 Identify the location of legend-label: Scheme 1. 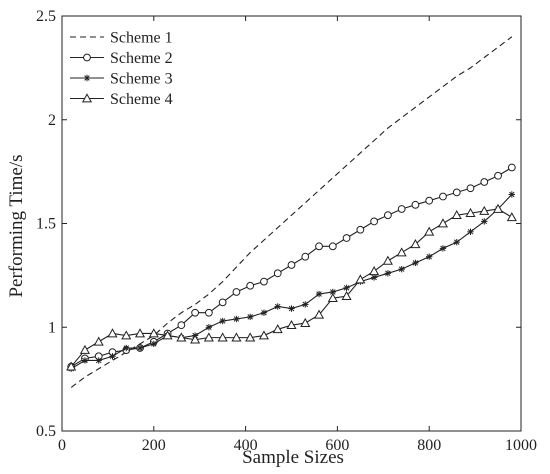
(141, 38).